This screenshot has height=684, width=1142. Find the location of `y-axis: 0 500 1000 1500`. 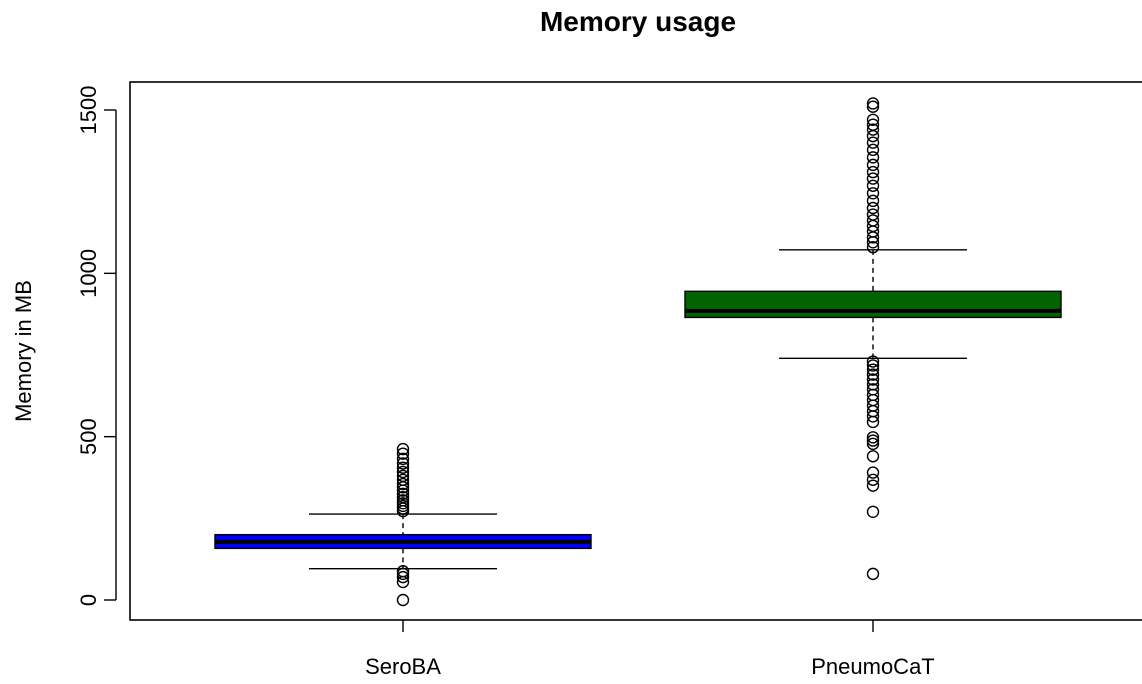

y-axis: 0 500 1000 1500 is located at coordinates (96, 346).